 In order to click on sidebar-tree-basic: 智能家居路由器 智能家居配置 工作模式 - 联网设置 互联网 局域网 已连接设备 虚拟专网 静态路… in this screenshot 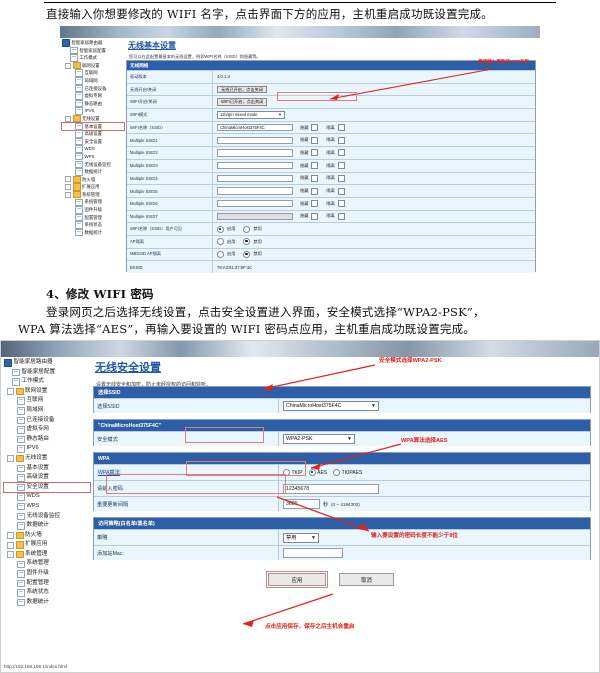, I will do `click(93, 138)`.